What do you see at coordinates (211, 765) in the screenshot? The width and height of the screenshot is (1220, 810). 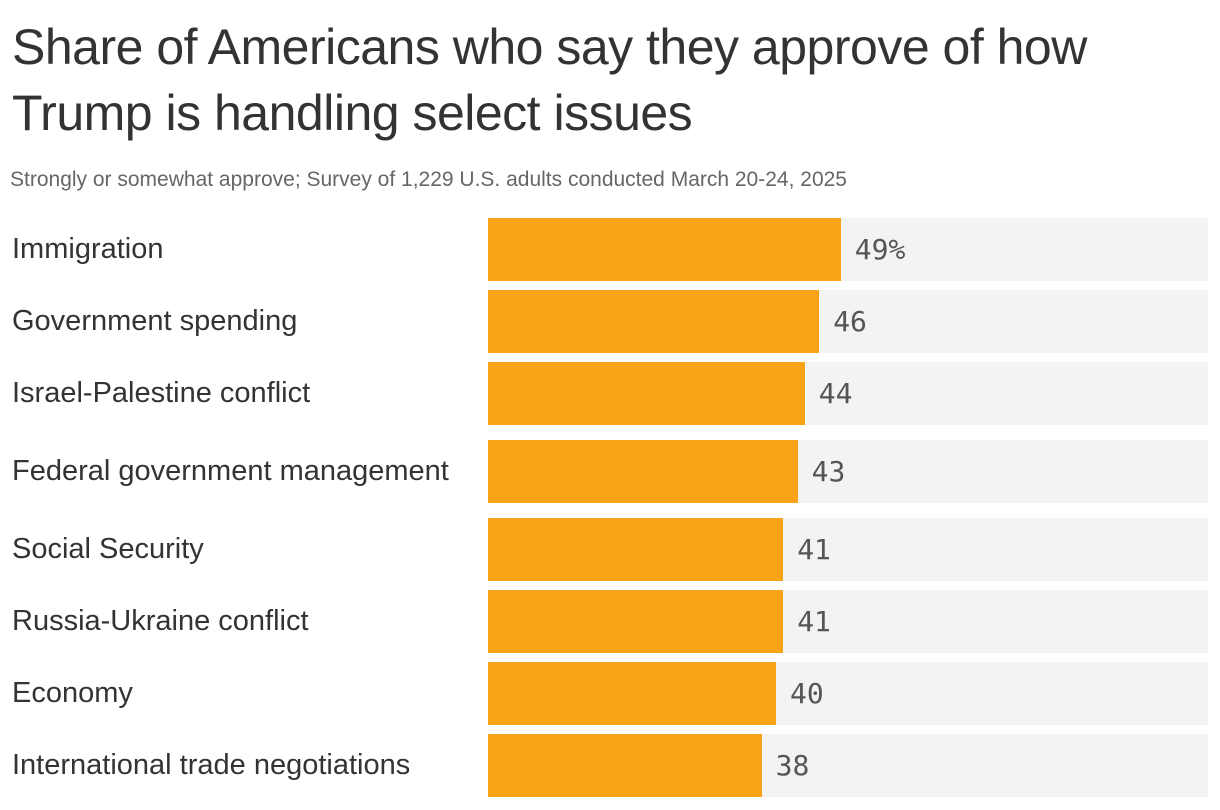 I see `category-label: International trade negotiations` at bounding box center [211, 765].